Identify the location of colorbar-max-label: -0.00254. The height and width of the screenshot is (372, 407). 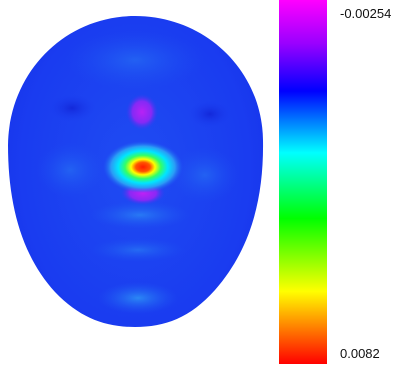
(366, 13).